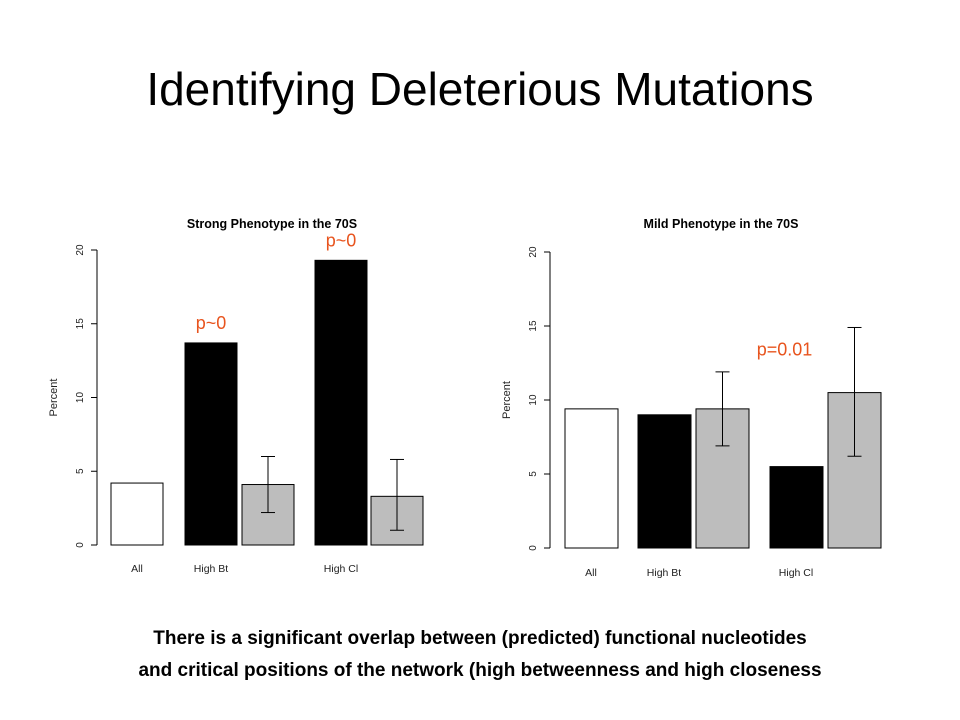 The image size is (960, 720). What do you see at coordinates (785, 349) in the screenshot?
I see `p-value-annotation: p=0.01` at bounding box center [785, 349].